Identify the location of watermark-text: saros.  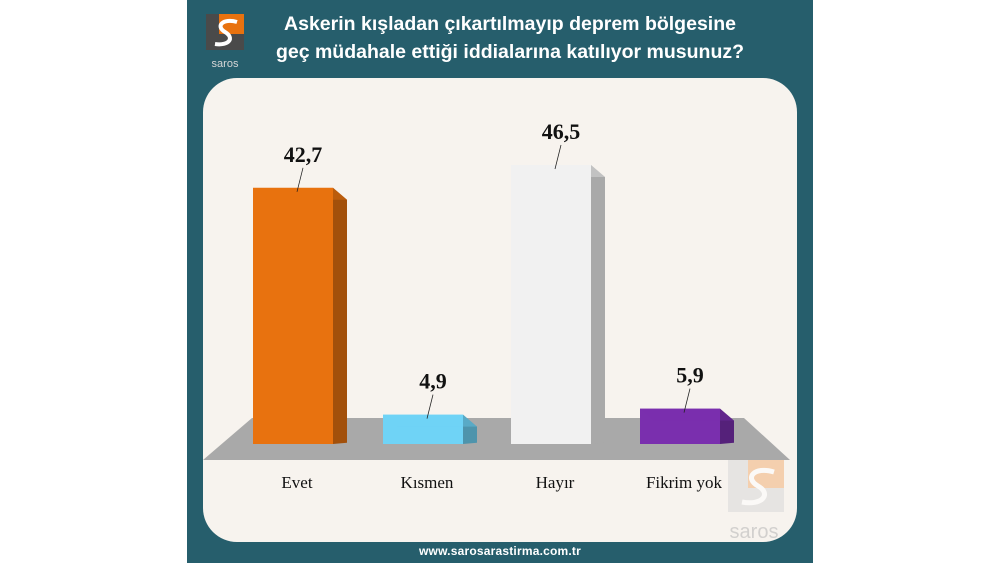
(754, 532).